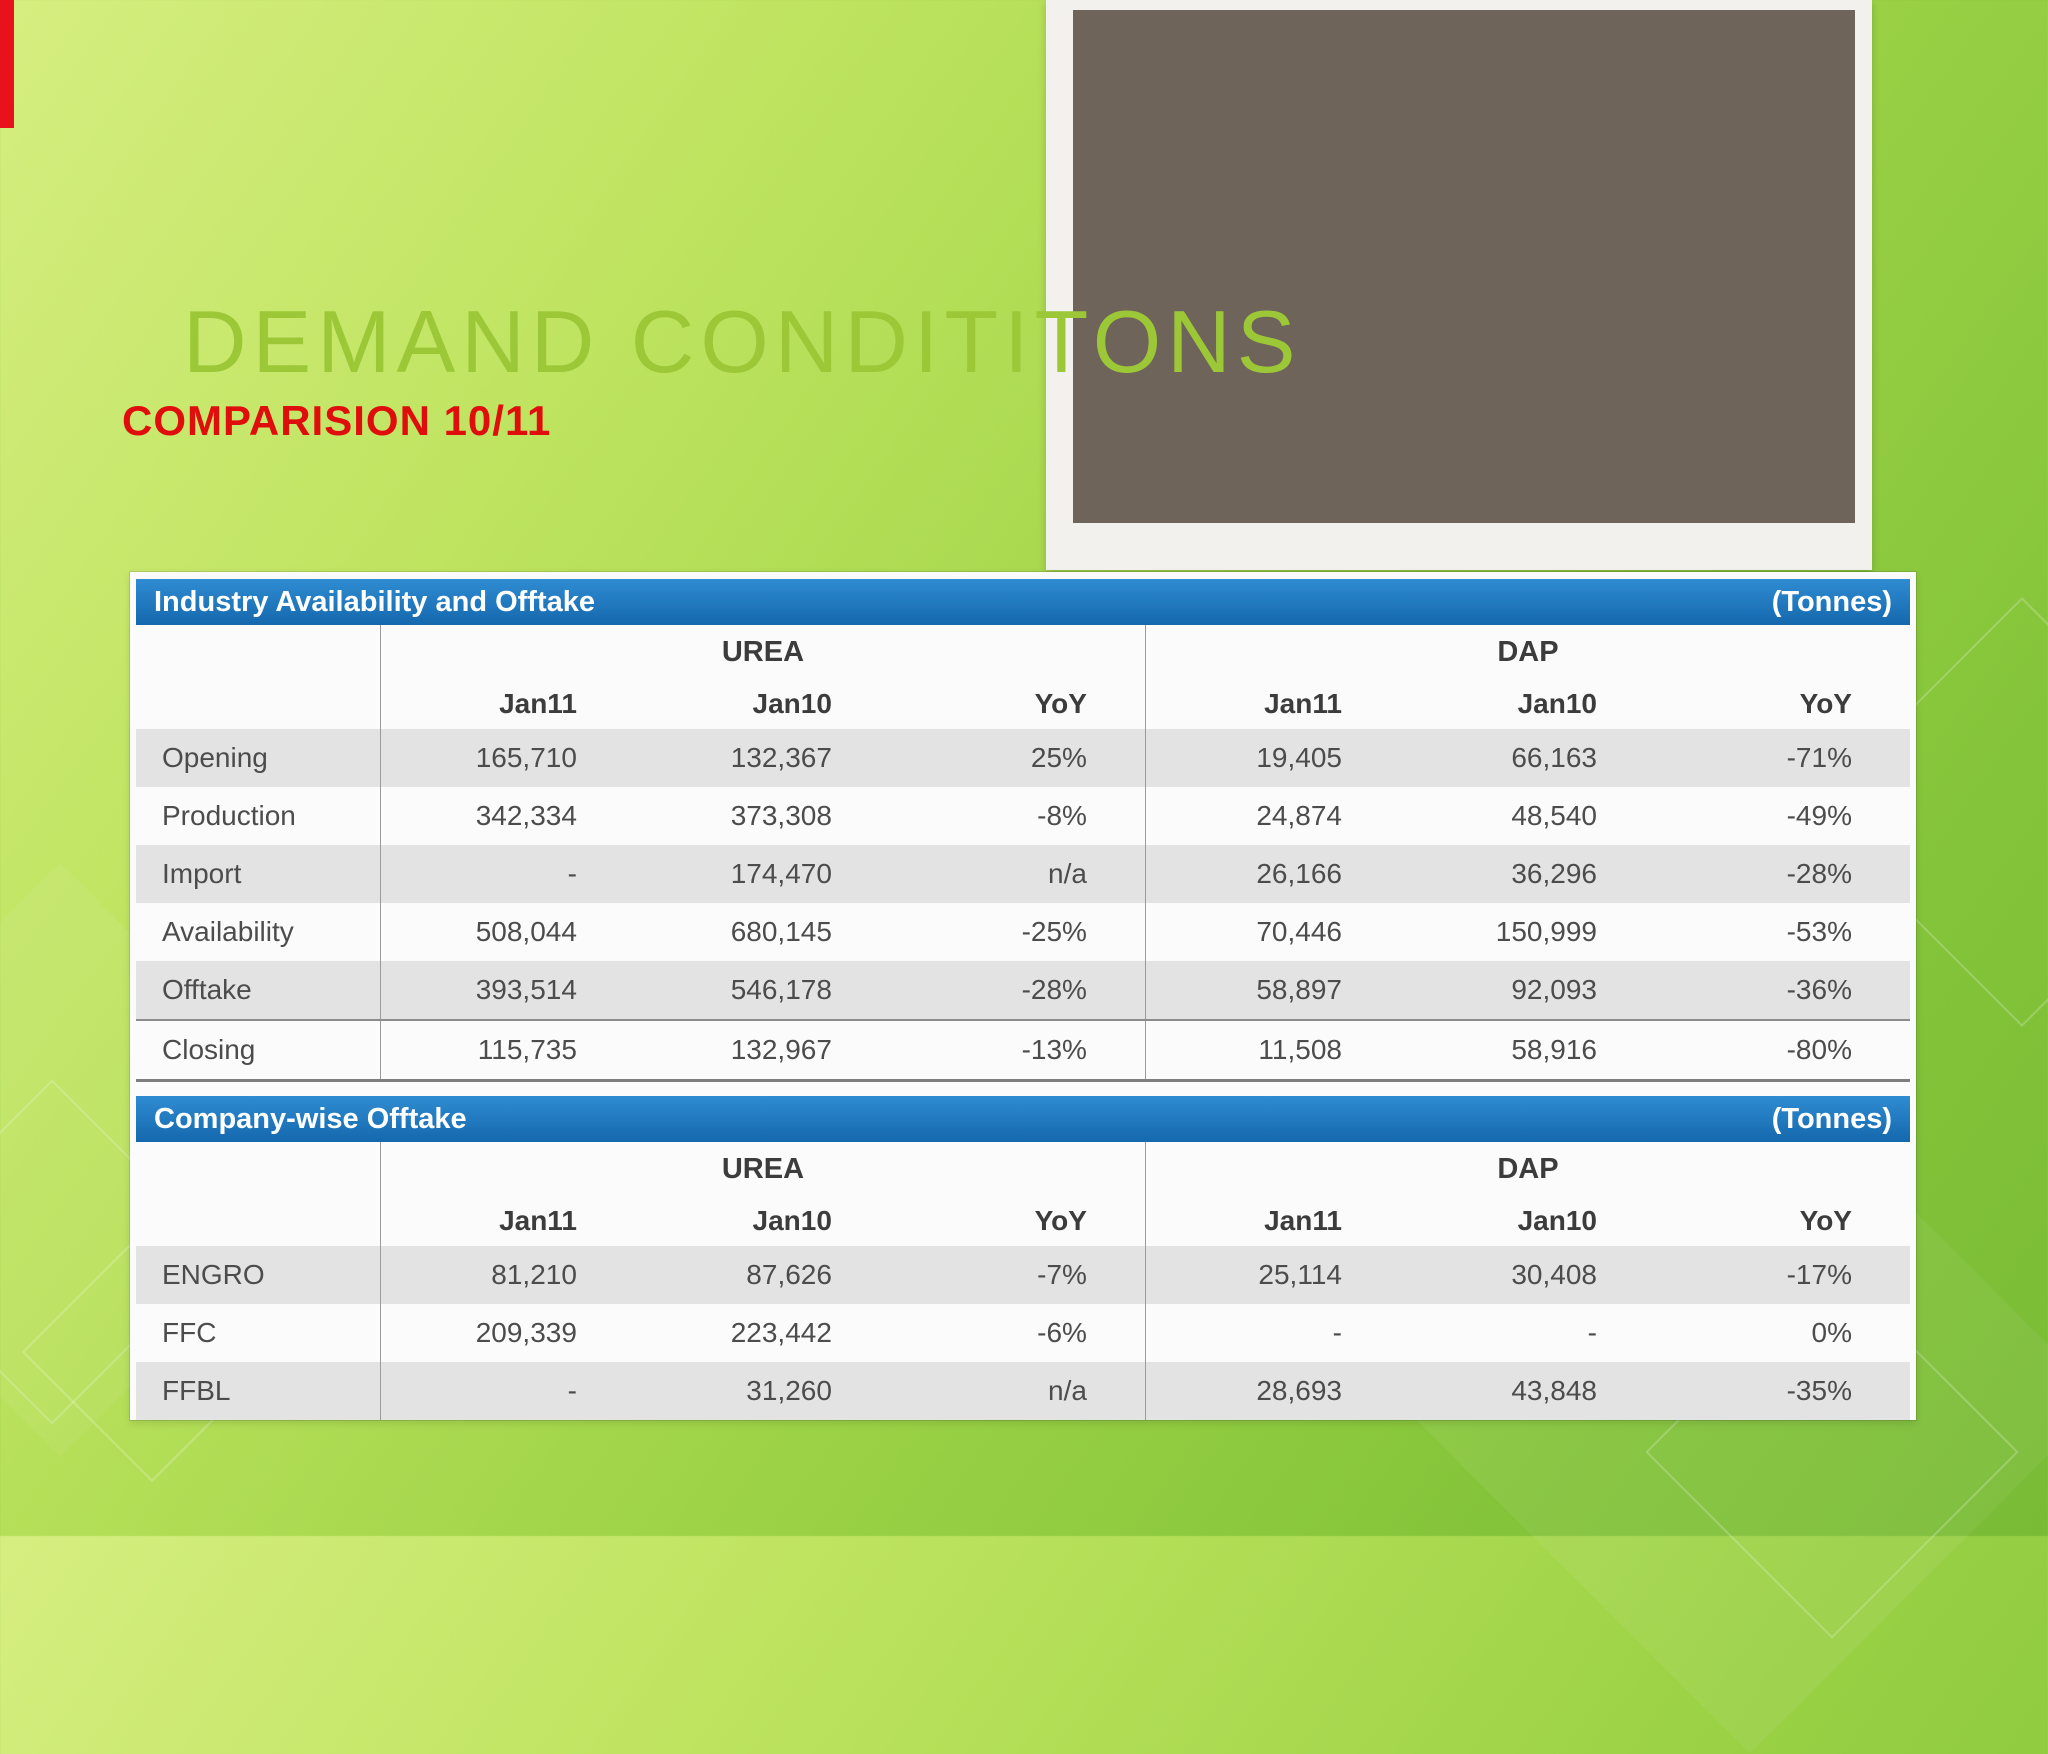 The image size is (2048, 1754). I want to click on data-cell: 373,308, so click(781, 815).